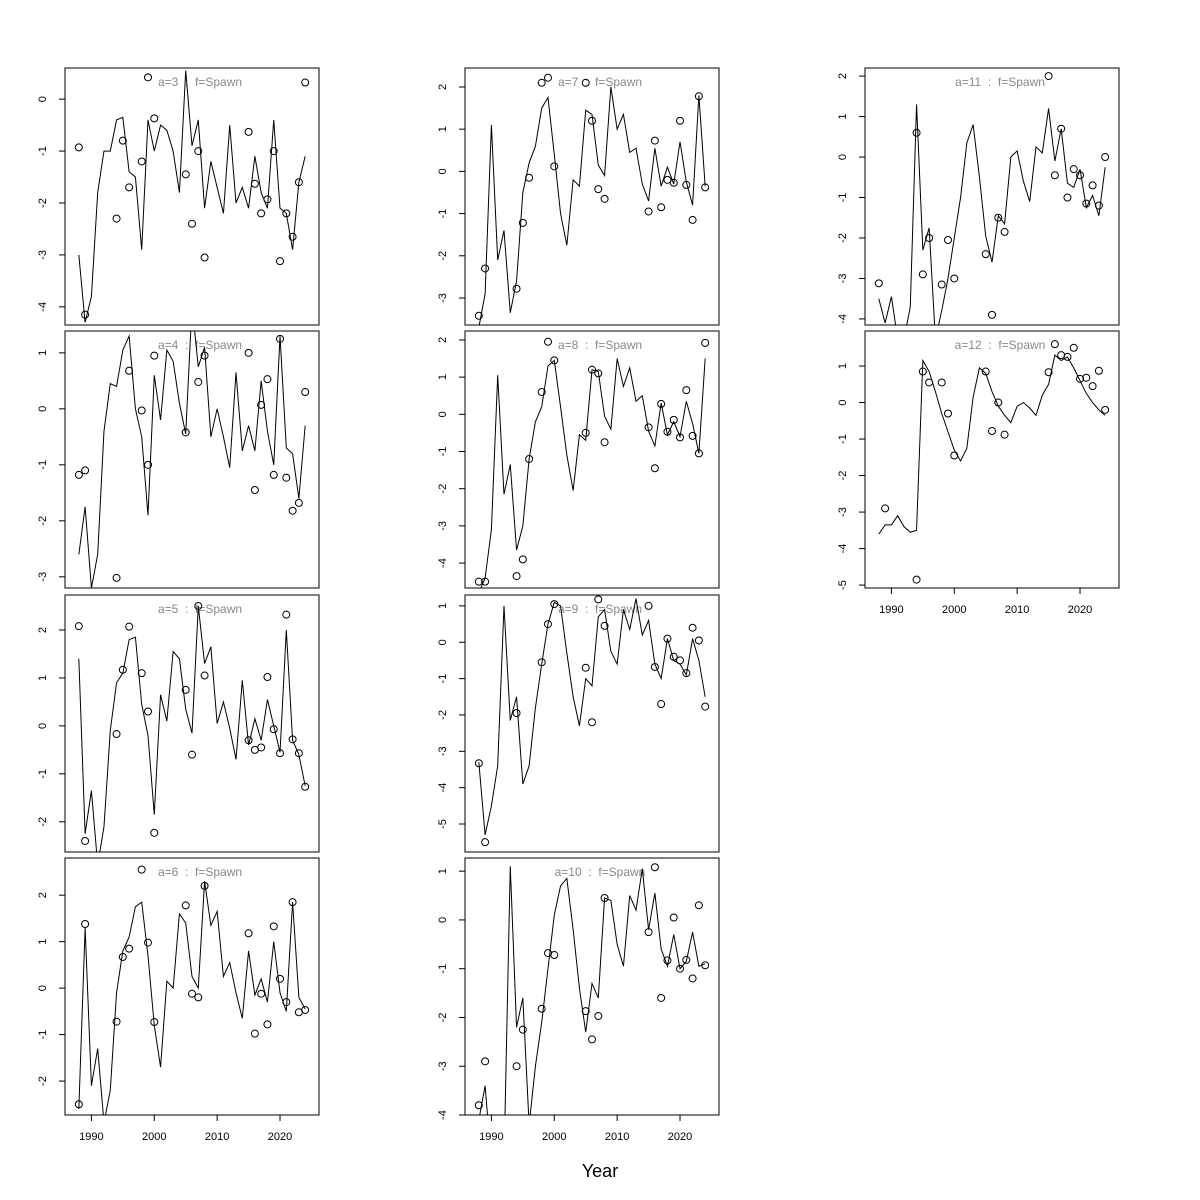  I want to click on panel-title: a=7 : f=Spawn, so click(600, 82).